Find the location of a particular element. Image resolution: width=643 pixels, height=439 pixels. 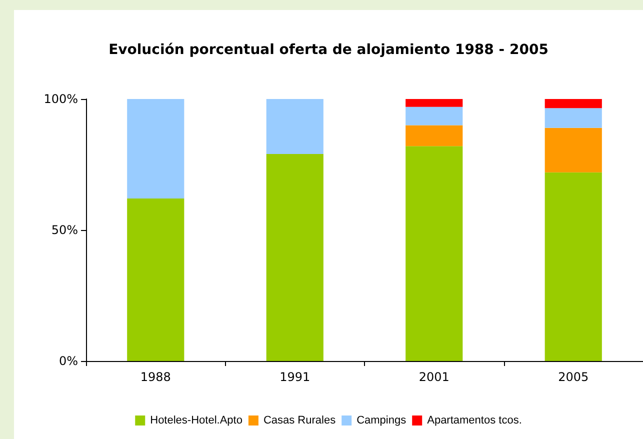

y-tick-label: 0% is located at coordinates (68, 361).